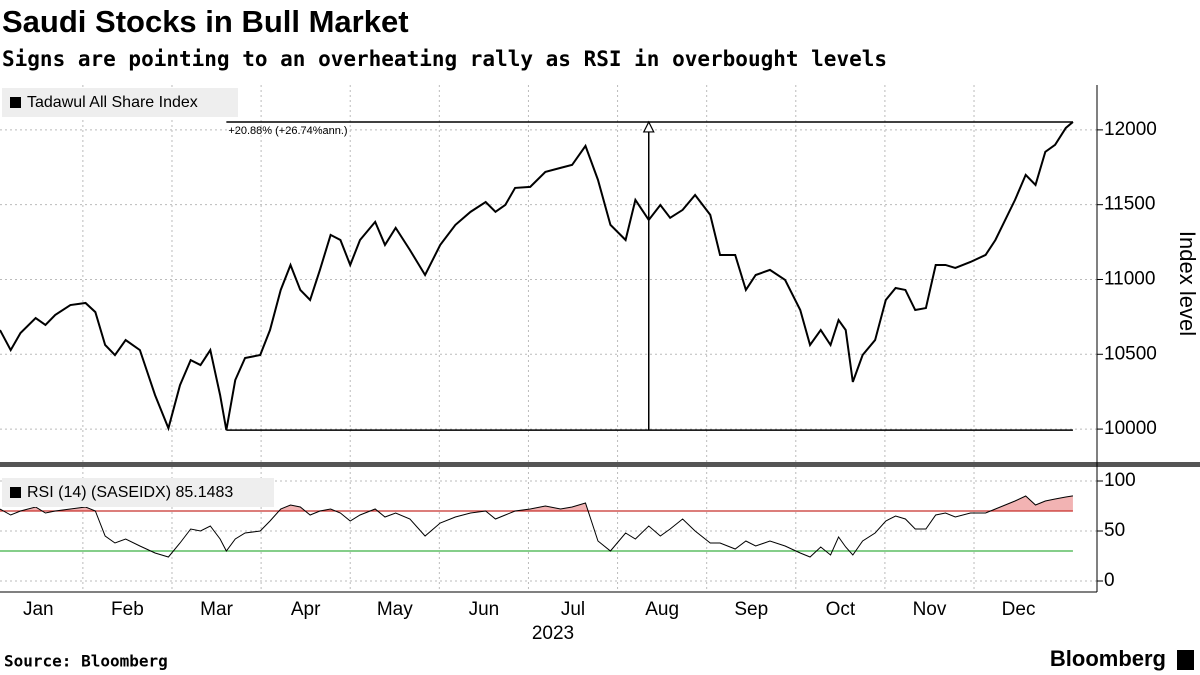 This screenshot has height=675, width=1200. Describe the element at coordinates (751, 609) in the screenshot. I see `x-tick-label: Sep` at that location.